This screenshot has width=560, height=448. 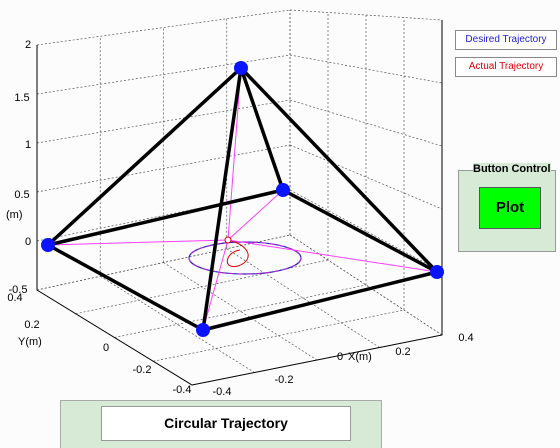 I want to click on panel-title: Button Control, so click(x=512, y=169).